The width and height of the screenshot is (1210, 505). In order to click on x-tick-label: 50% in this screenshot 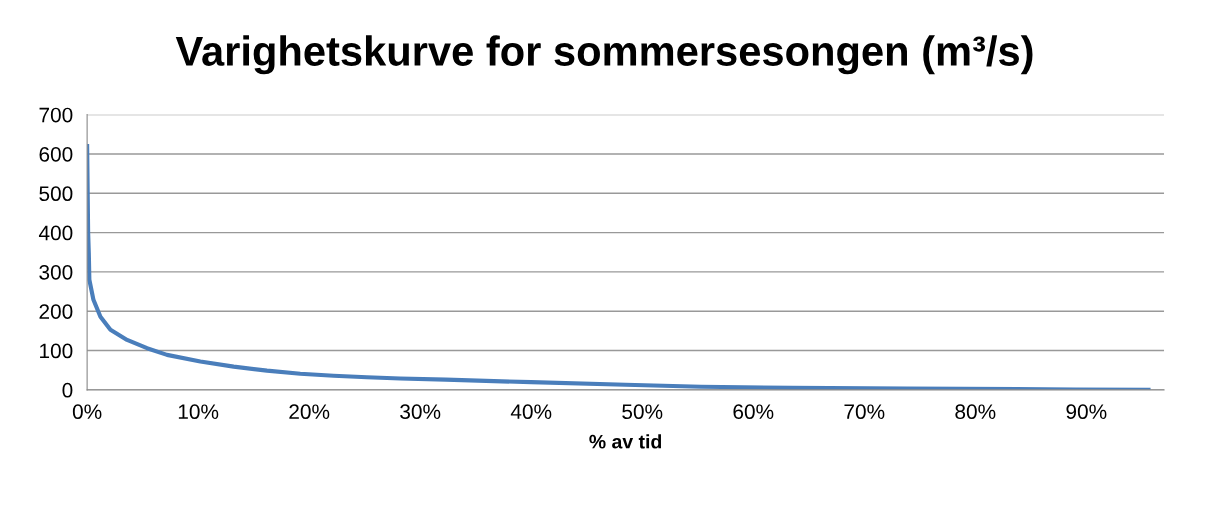, I will do `click(642, 412)`.